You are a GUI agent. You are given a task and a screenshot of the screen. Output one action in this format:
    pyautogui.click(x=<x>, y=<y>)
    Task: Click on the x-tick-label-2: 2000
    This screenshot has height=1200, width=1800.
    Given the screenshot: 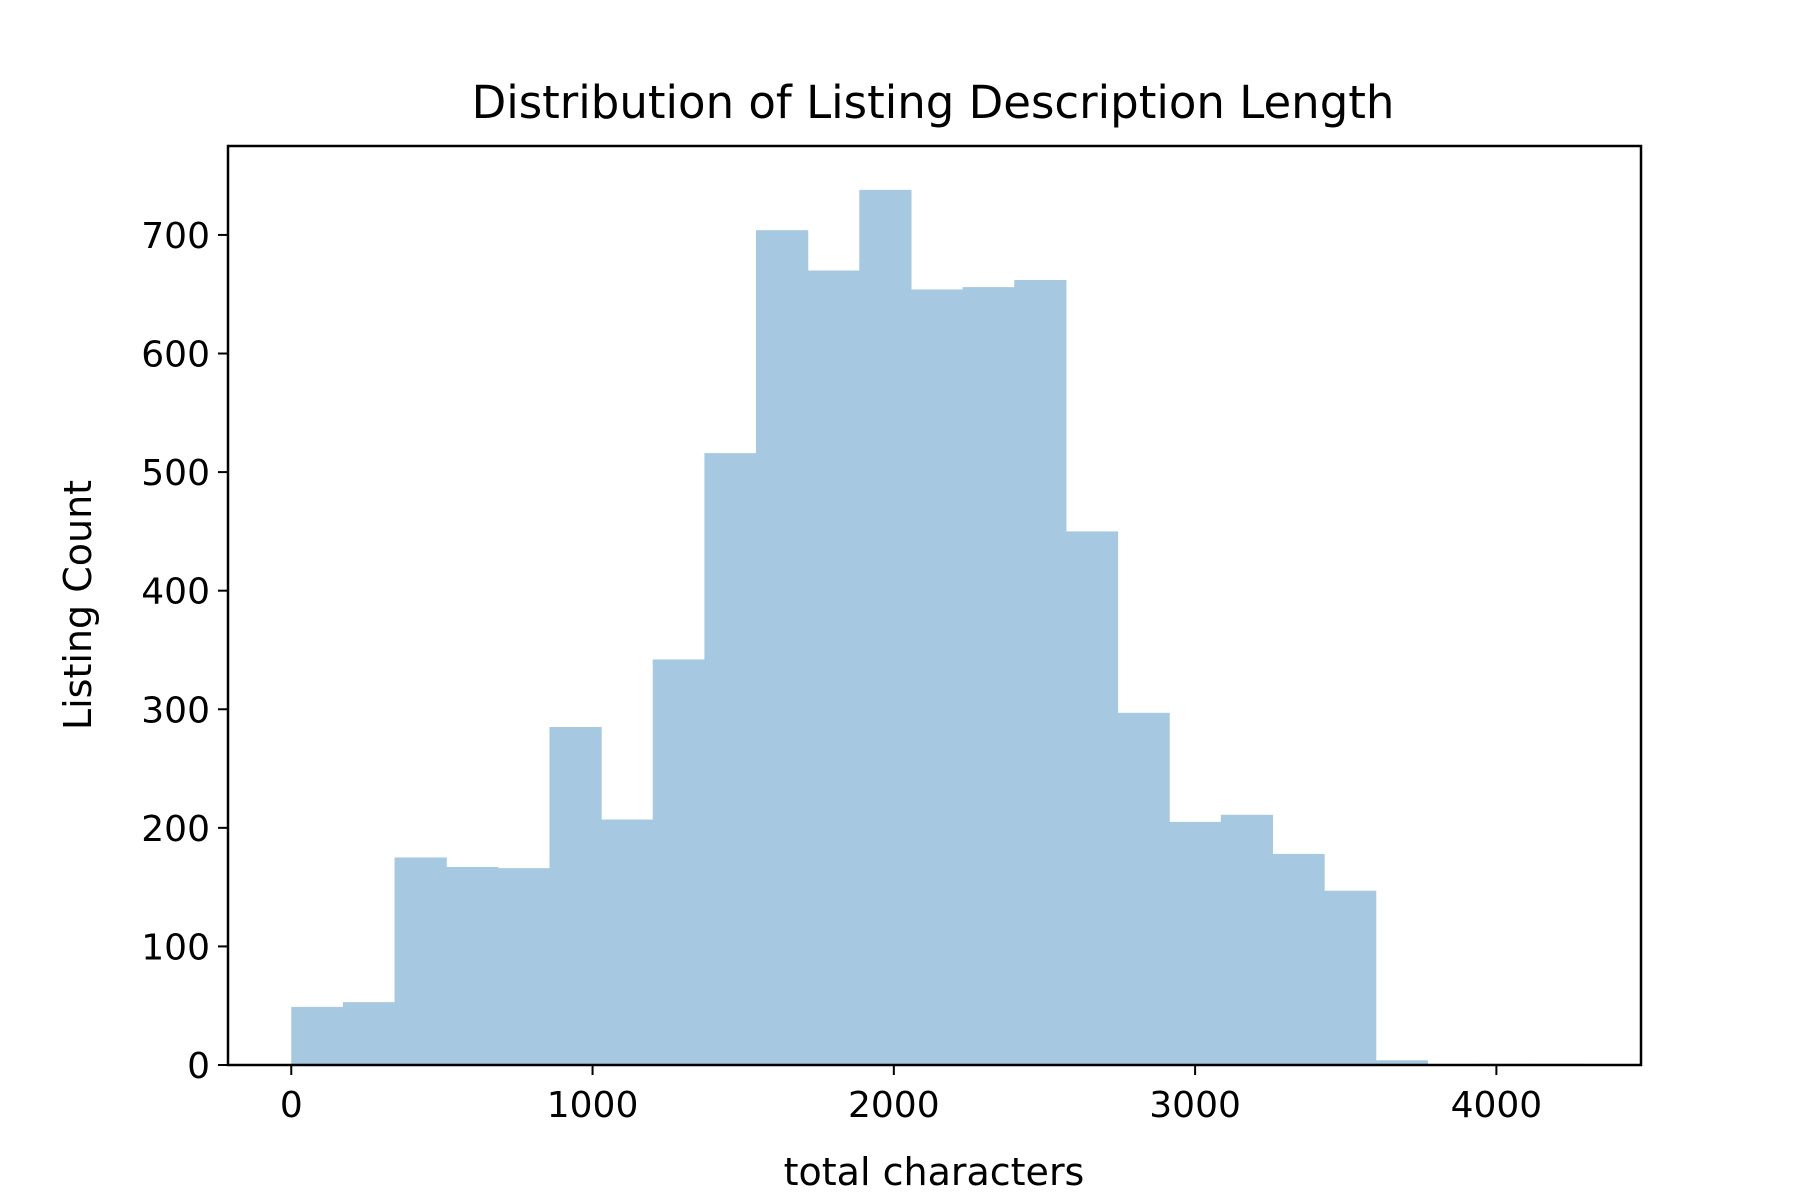 What is the action you would take?
    pyautogui.click(x=894, y=1105)
    